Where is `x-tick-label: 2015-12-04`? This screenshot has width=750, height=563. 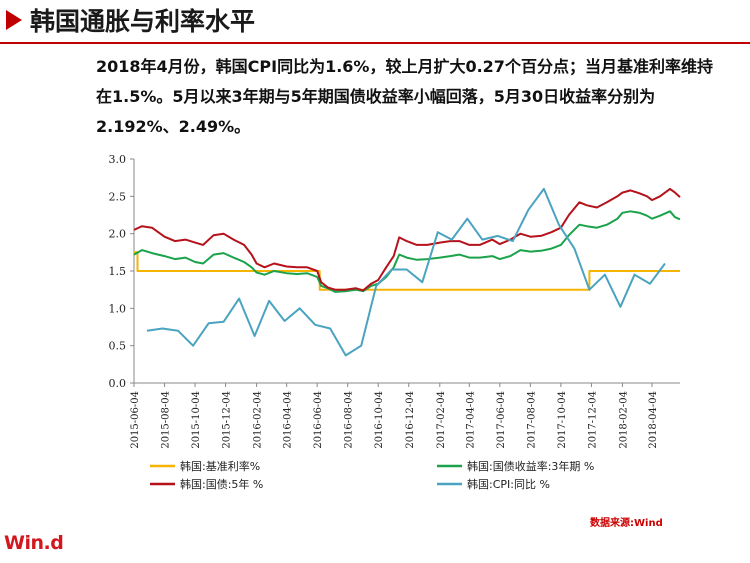 x-tick-label: 2015-12-04 is located at coordinates (227, 420).